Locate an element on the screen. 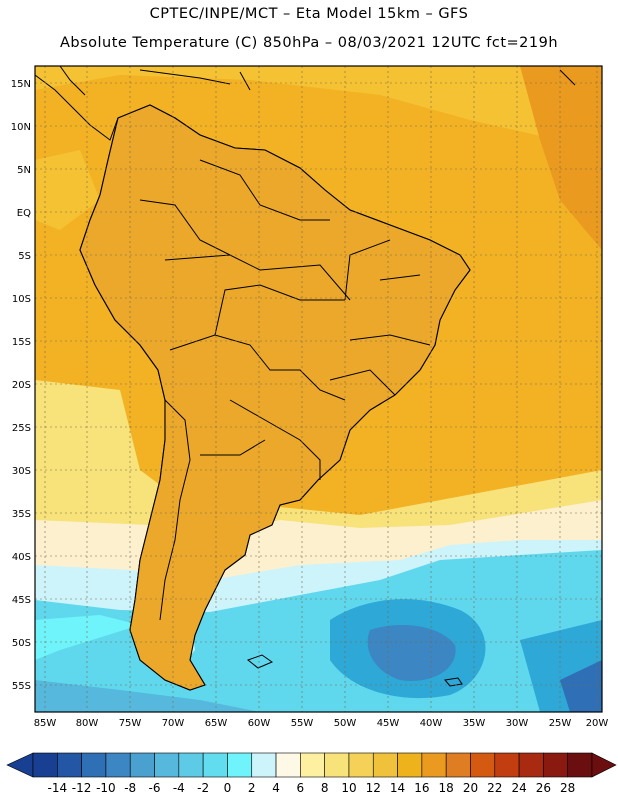 The height and width of the screenshot is (800, 618). lon-label: 80W is located at coordinates (87, 723).